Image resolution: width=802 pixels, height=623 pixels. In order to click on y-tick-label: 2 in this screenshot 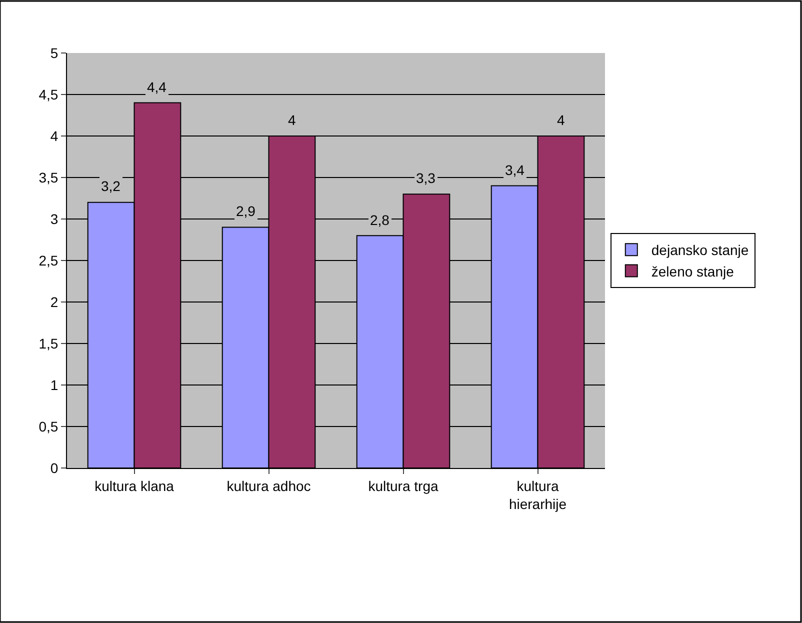, I will do `click(54, 302)`.